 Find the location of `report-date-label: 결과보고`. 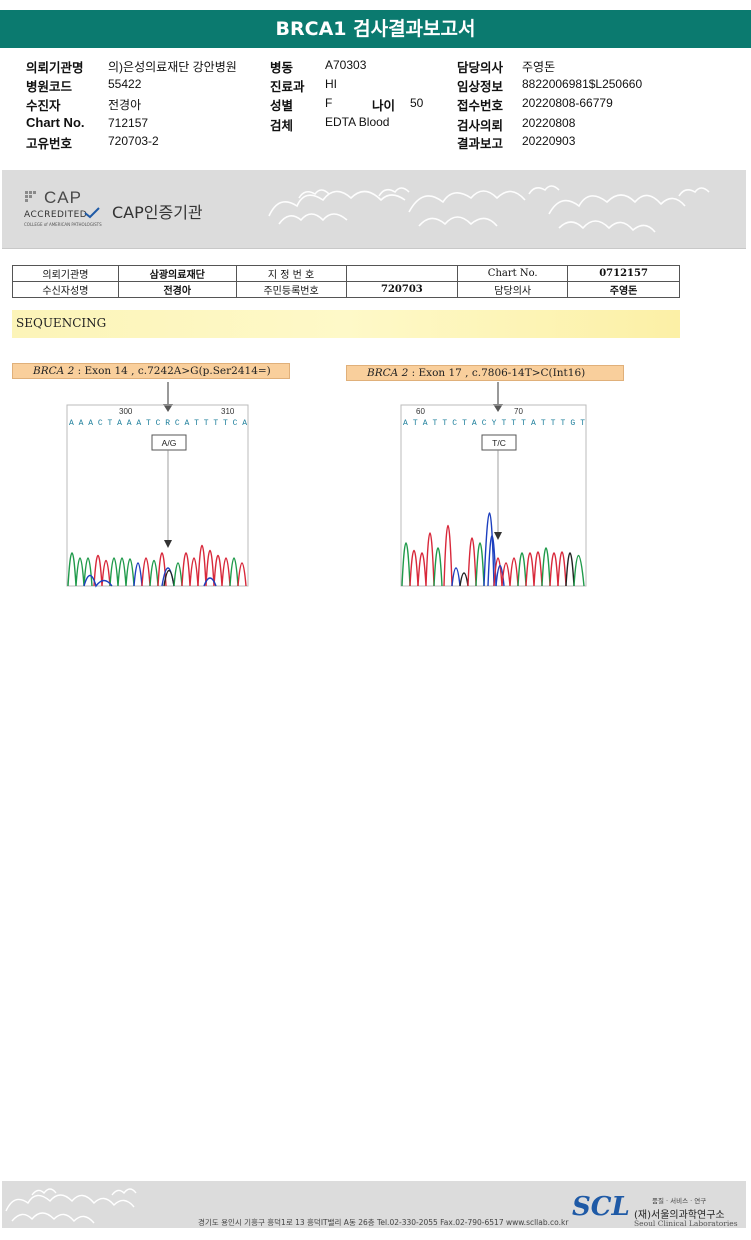

report-date-label: 결과보고 is located at coordinates (480, 143).